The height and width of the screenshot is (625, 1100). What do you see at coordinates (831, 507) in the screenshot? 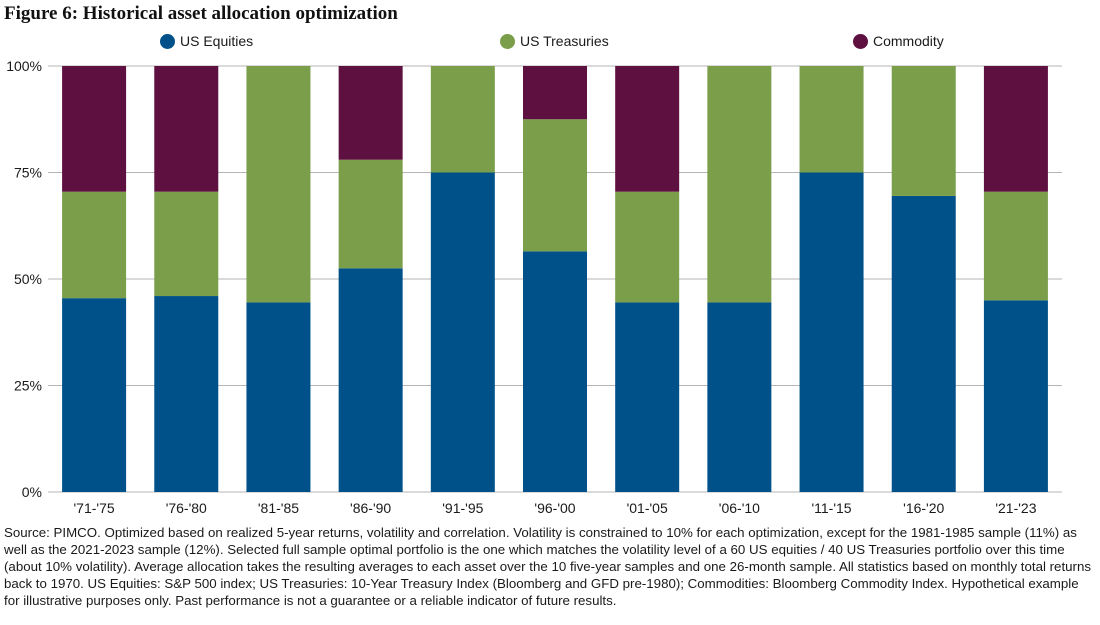
I see `x-tick-label: '11-'15` at bounding box center [831, 507].